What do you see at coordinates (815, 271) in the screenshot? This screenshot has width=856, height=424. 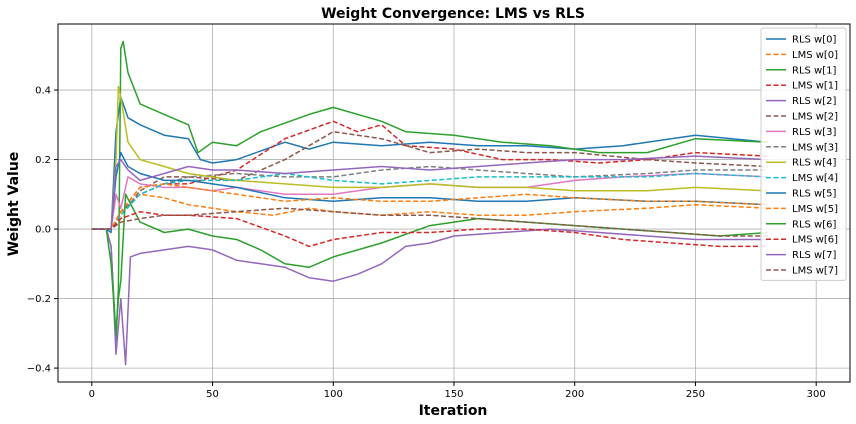 I see `legend-label: LMS w[7]` at bounding box center [815, 271].